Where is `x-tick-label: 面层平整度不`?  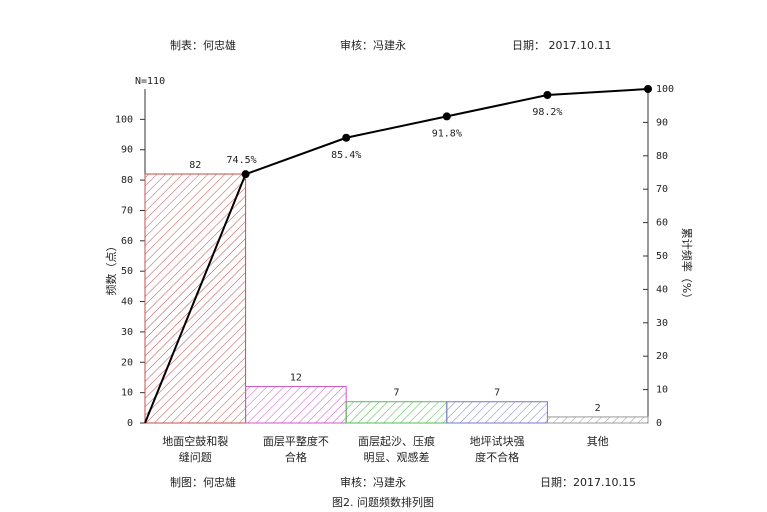
x-tick-label: 面层平整度不 is located at coordinates (296, 441).